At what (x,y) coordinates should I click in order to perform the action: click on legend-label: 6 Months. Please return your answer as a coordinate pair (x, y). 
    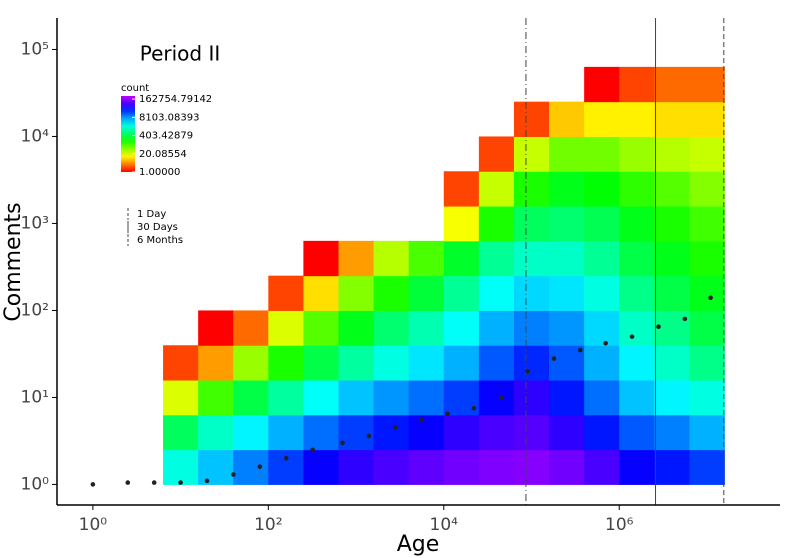
    Looking at the image, I should click on (160, 240).